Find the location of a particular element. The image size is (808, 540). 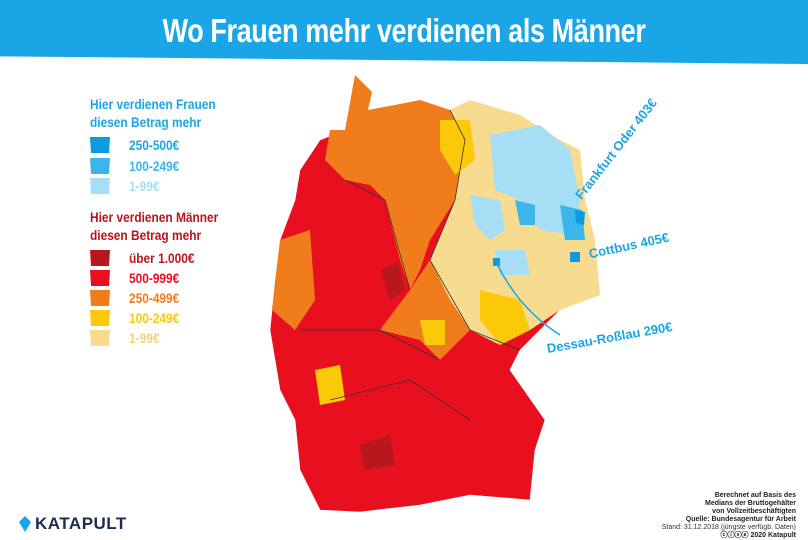

legend-item: 250-500€ is located at coordinates (139, 145).